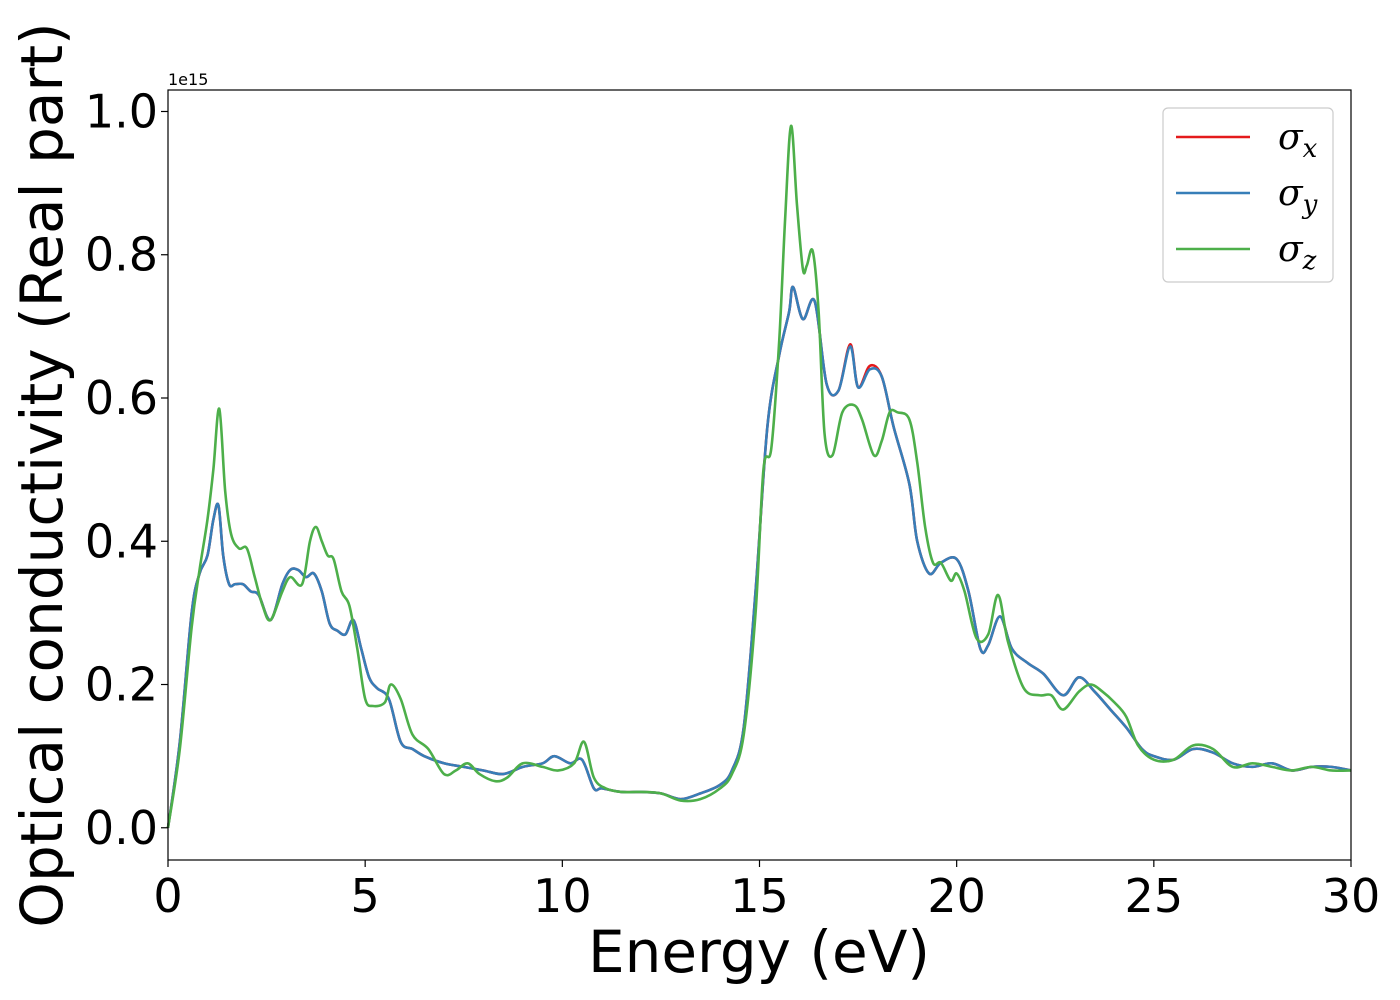 The image size is (1400, 1000). What do you see at coordinates (126, 469) in the screenshot?
I see `y-ticks: 0.0 0.2 0.4 0.6 0.8 1.0` at bounding box center [126, 469].